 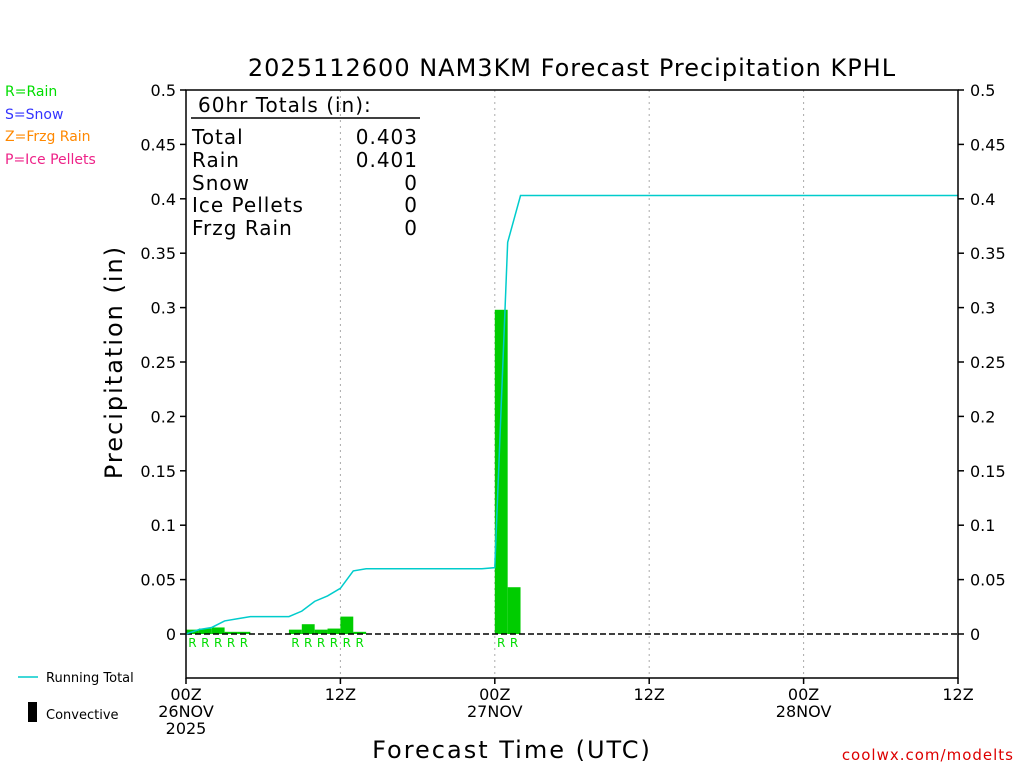 What do you see at coordinates (158, 471) in the screenshot?
I see `y-tick-label-left: 0.15` at bounding box center [158, 471].